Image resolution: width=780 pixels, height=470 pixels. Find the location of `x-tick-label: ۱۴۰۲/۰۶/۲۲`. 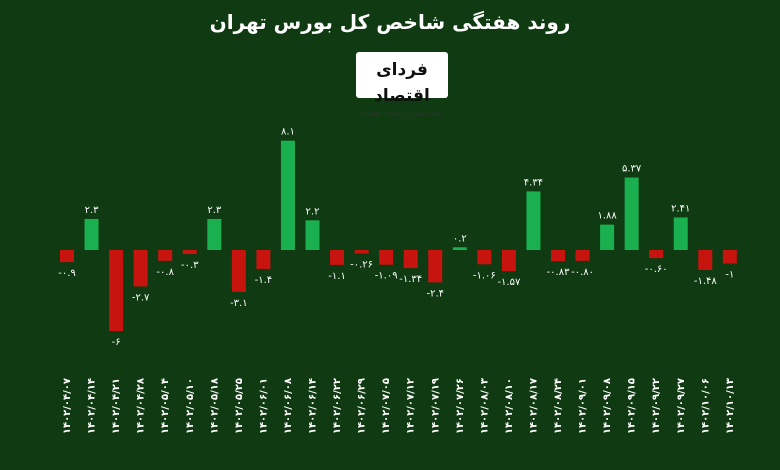

x-tick-label: ۱۴۰۲/۰۶/۲۲ is located at coordinates (337, 406).